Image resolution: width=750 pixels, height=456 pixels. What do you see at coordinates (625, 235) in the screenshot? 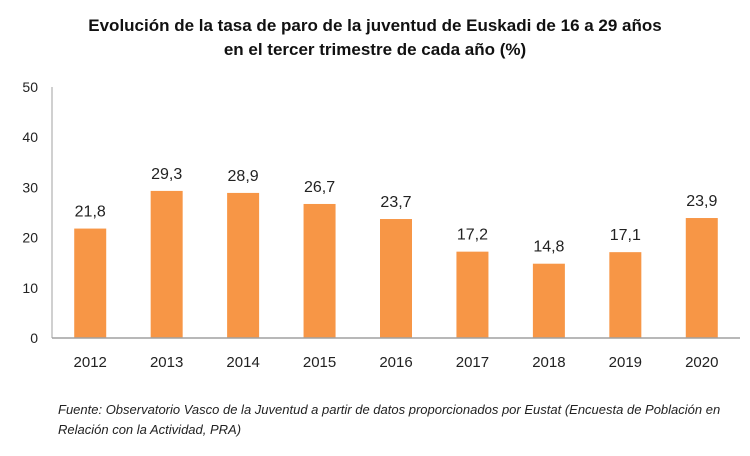
I see `data-label: 17,1` at bounding box center [625, 235].